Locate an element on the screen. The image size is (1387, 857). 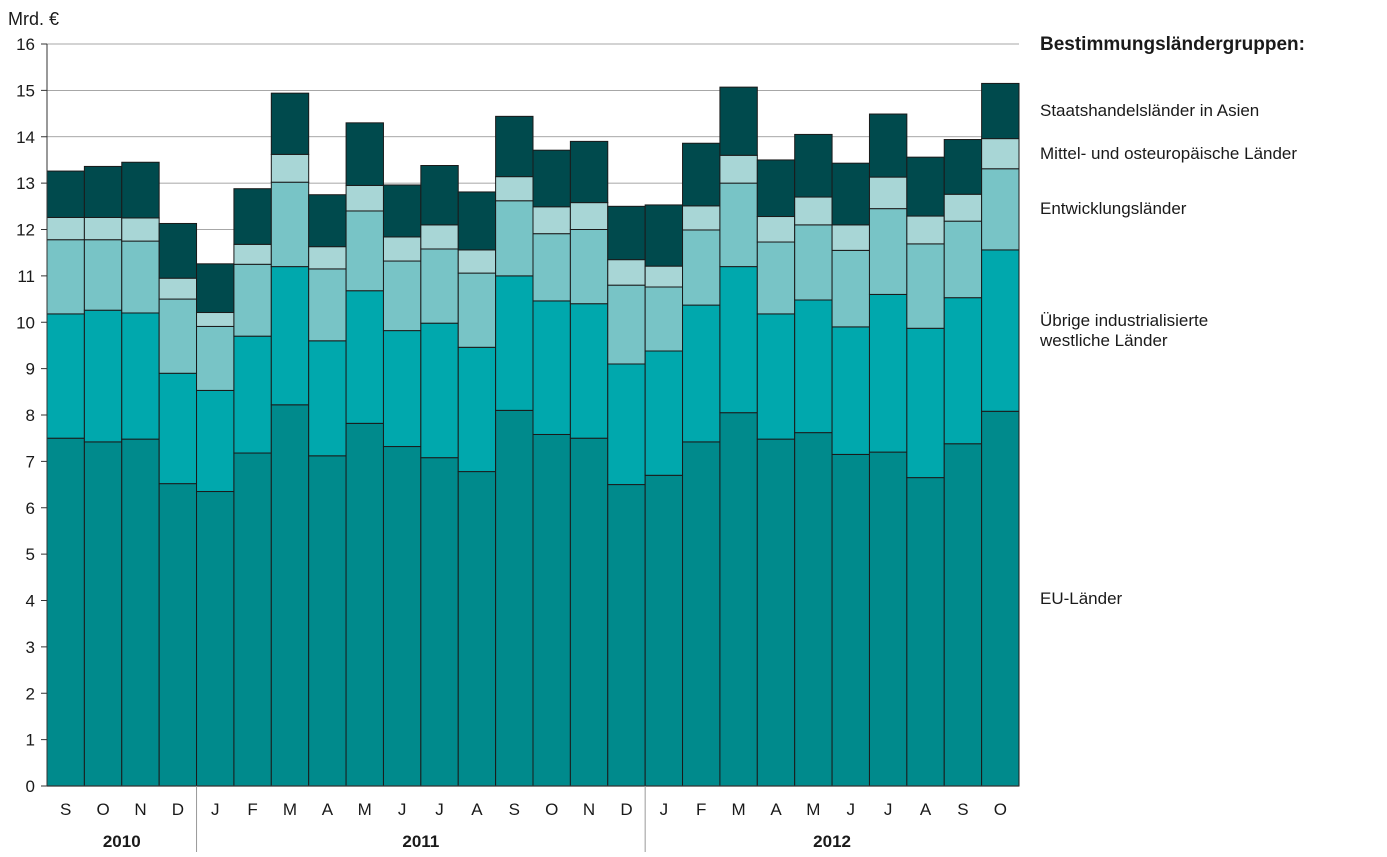
y-tick-label: 10 is located at coordinates (25, 322).